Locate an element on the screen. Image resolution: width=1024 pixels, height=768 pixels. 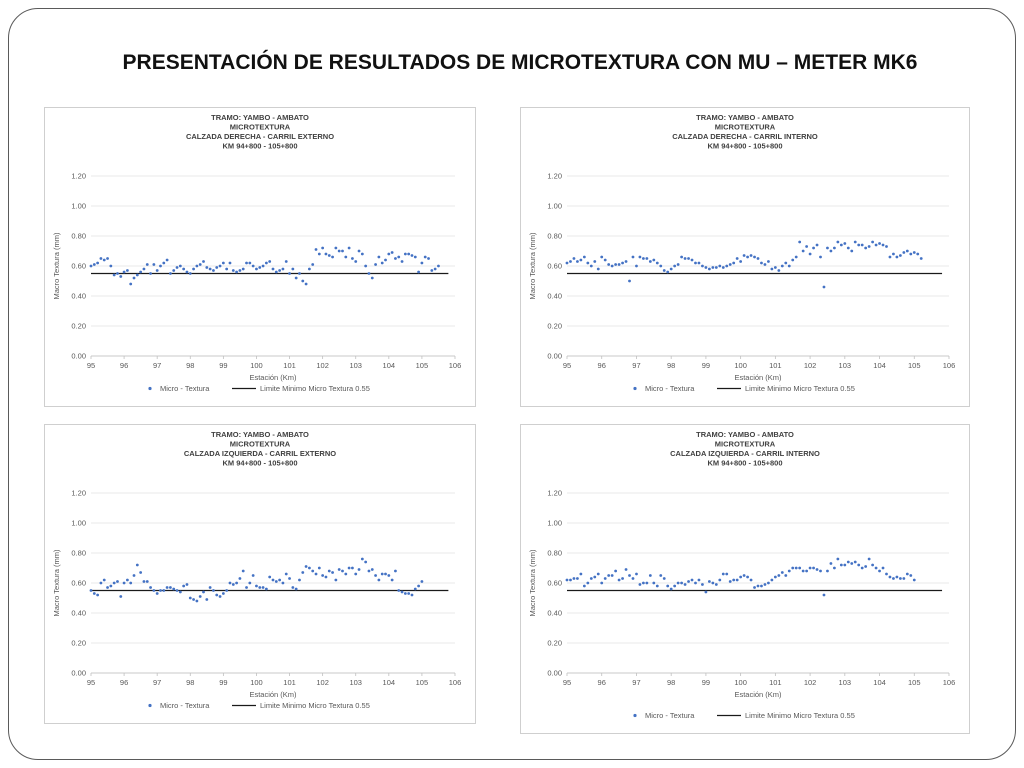
x-tick-label: 98 is located at coordinates (671, 682).